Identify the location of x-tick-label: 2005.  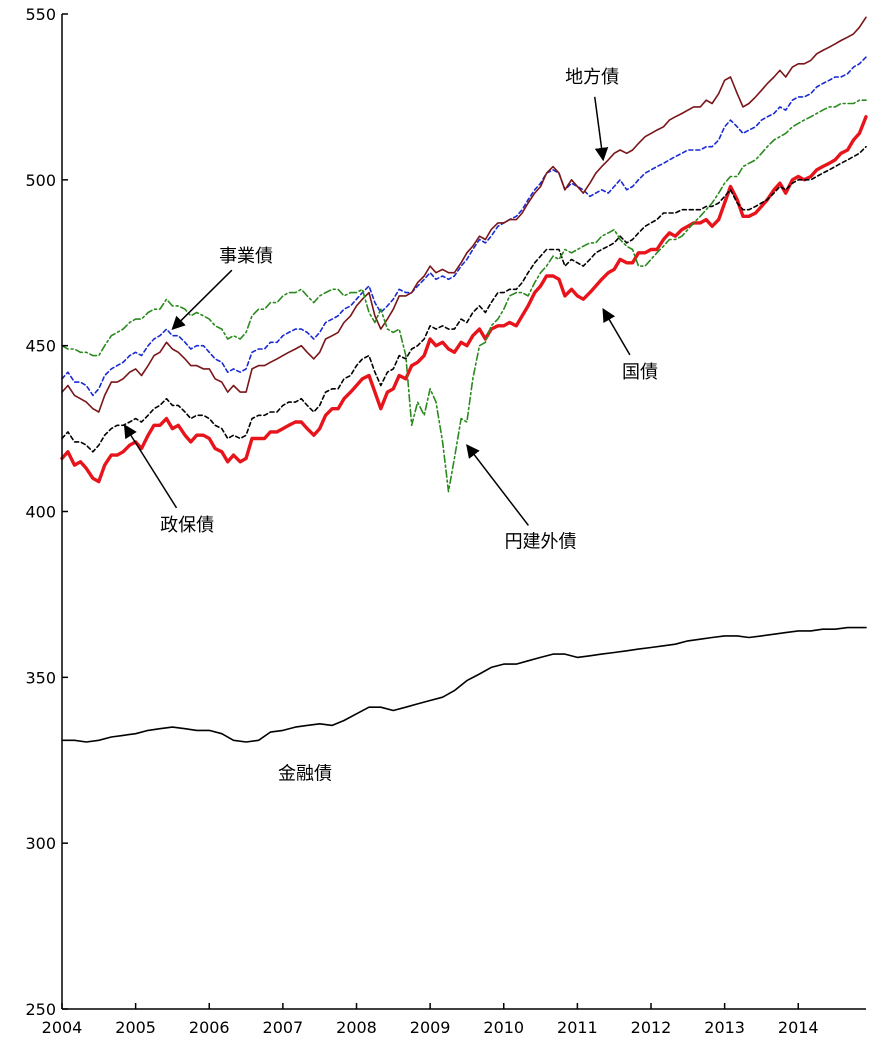
(135, 1027).